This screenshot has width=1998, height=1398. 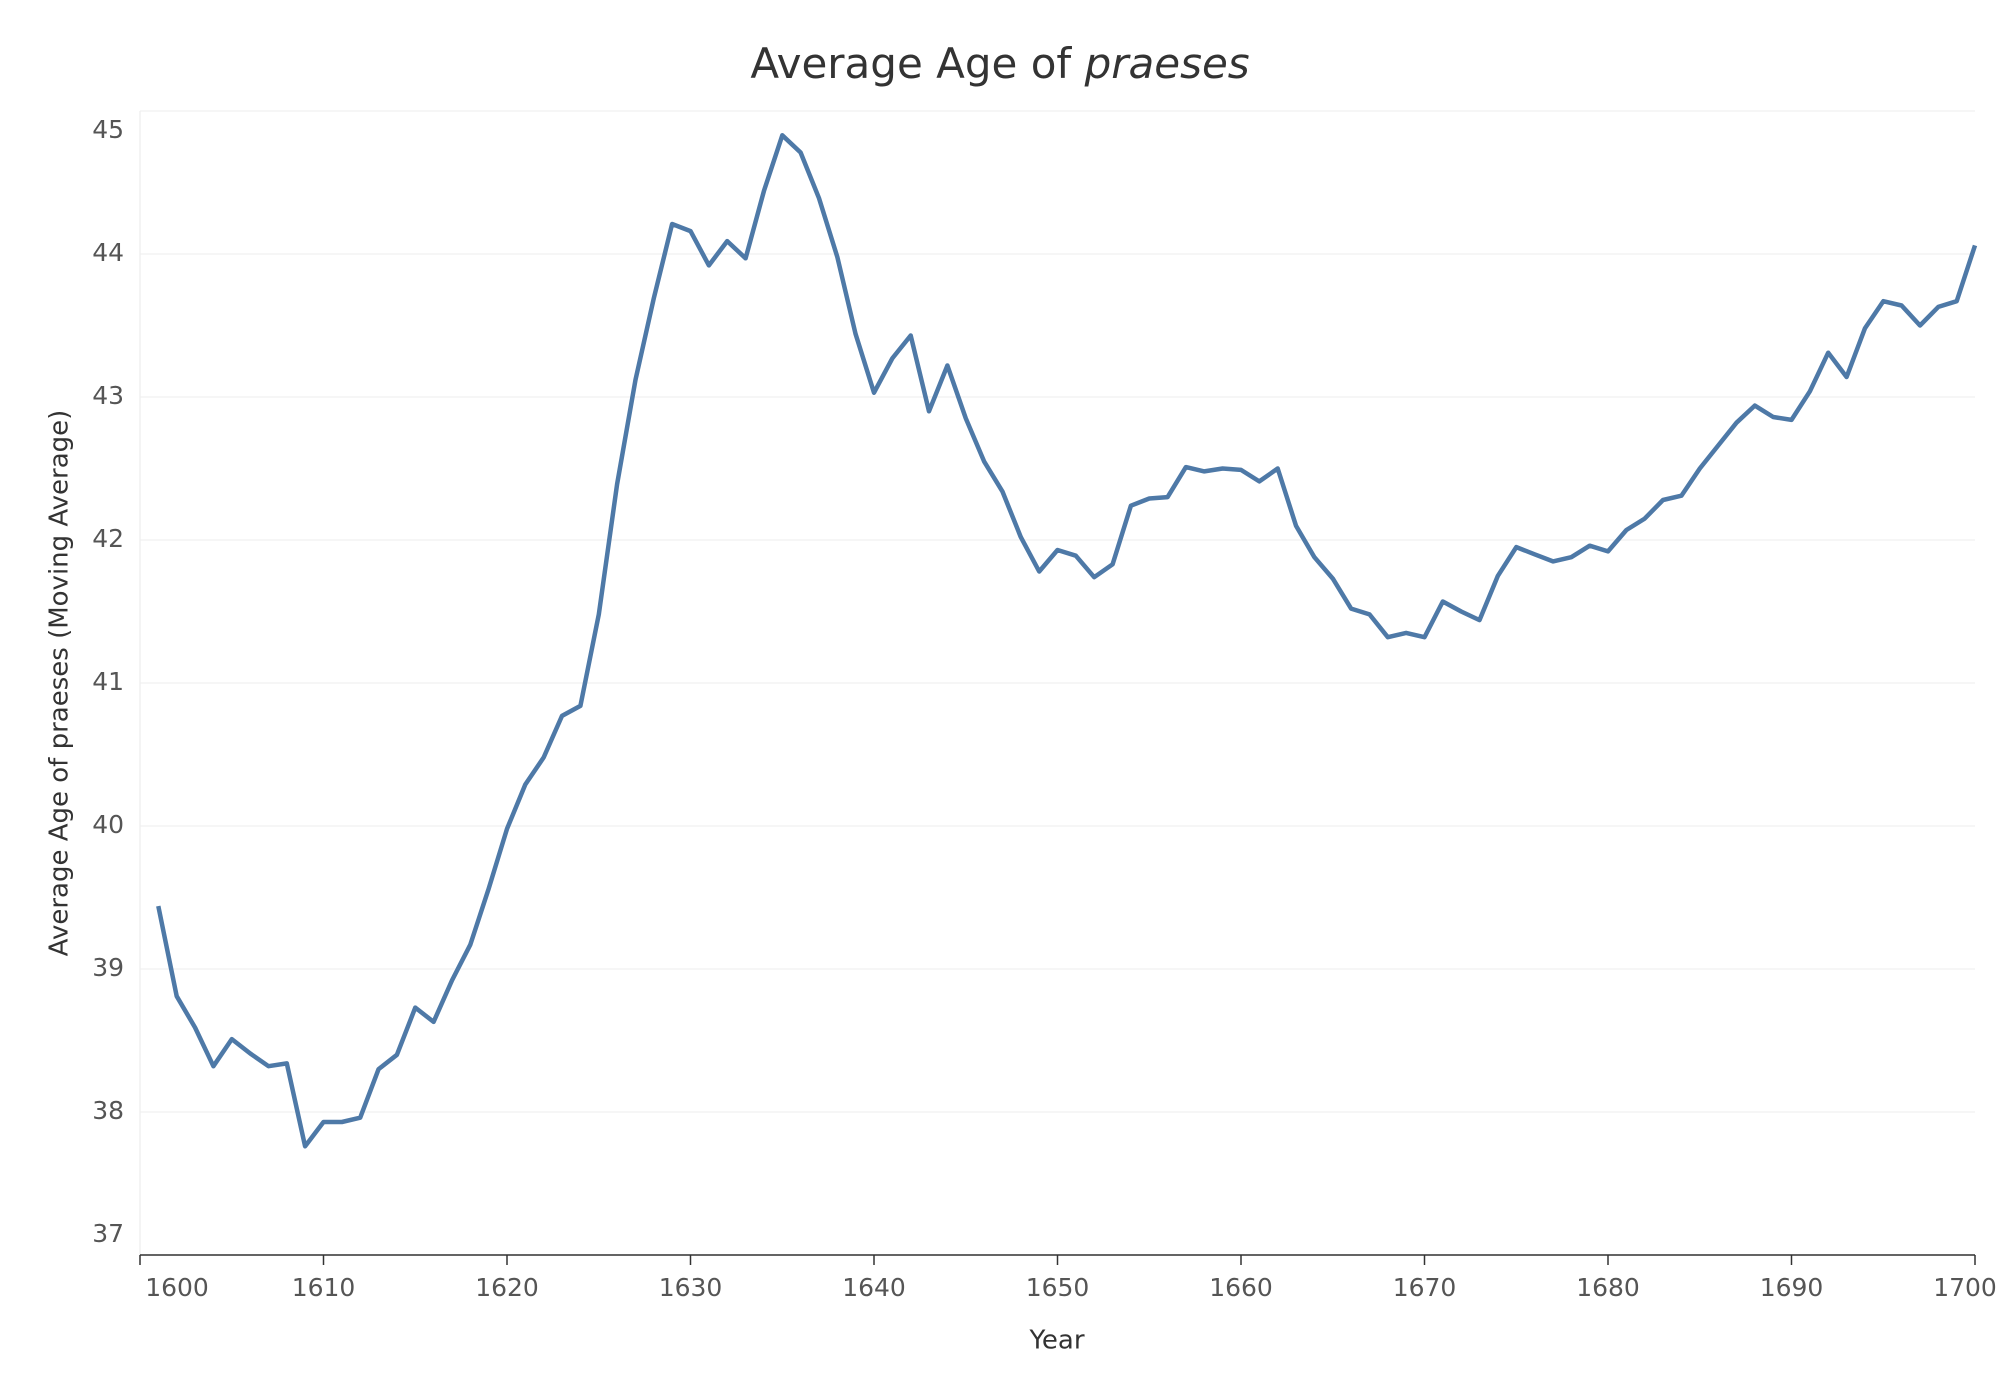 I want to click on y-tick-label: 43, so click(x=108, y=395).